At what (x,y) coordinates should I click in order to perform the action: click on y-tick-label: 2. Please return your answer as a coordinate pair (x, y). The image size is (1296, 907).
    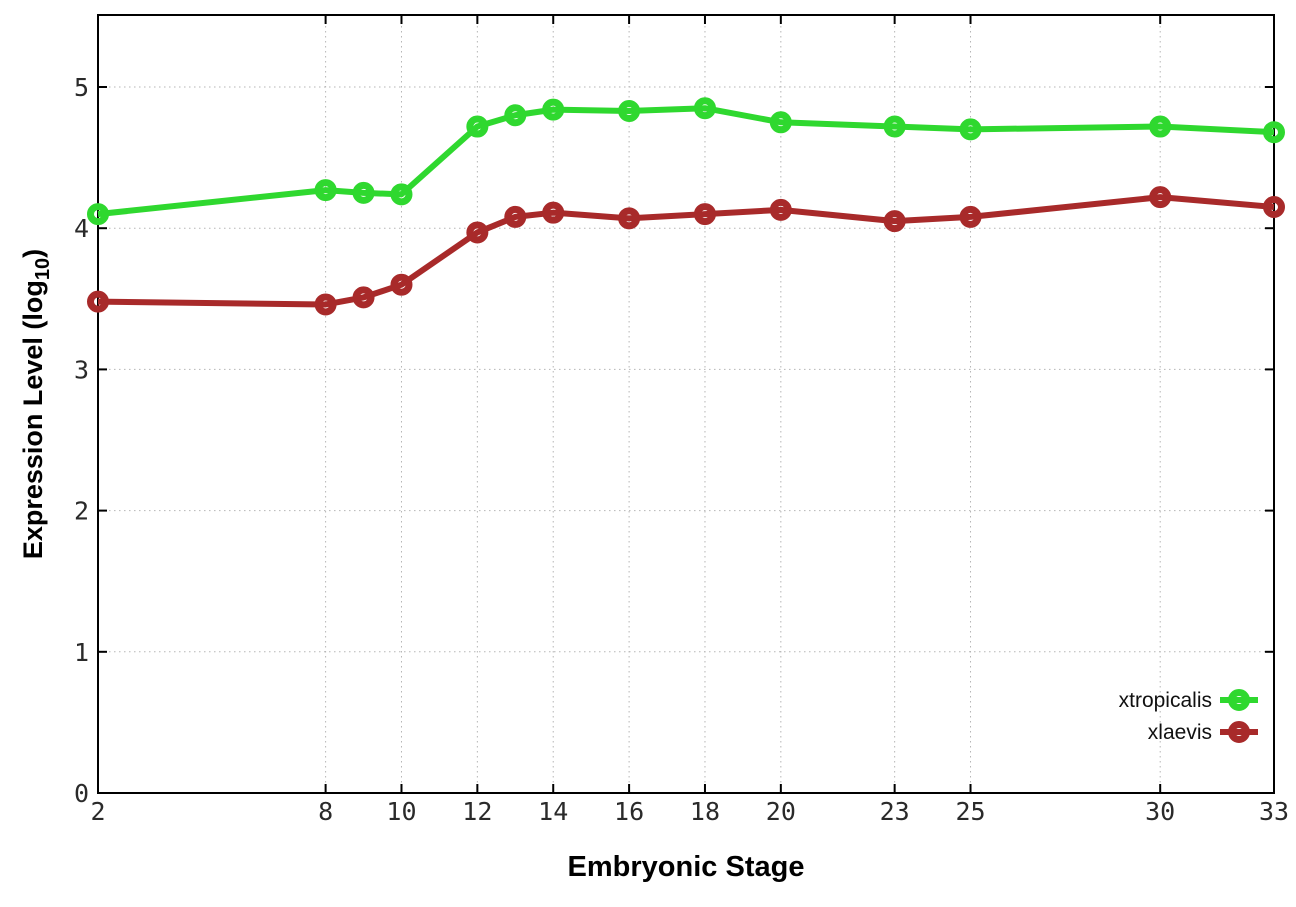
    Looking at the image, I should click on (81, 511).